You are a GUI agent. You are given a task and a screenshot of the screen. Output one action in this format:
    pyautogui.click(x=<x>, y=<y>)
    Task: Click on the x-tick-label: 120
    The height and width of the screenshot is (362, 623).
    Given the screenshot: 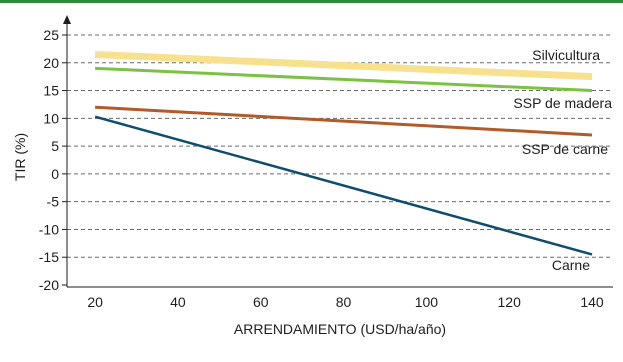 What is the action you would take?
    pyautogui.click(x=510, y=302)
    